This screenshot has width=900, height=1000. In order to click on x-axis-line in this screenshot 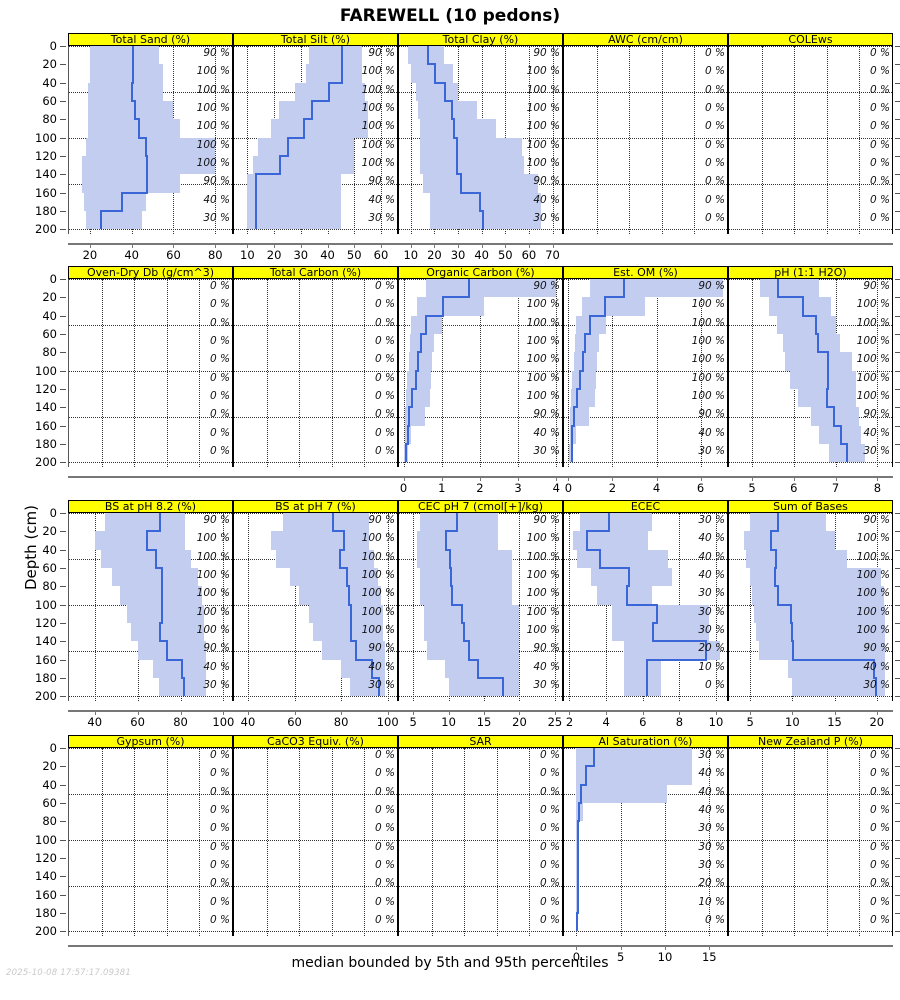, I will do `click(645, 946)`.